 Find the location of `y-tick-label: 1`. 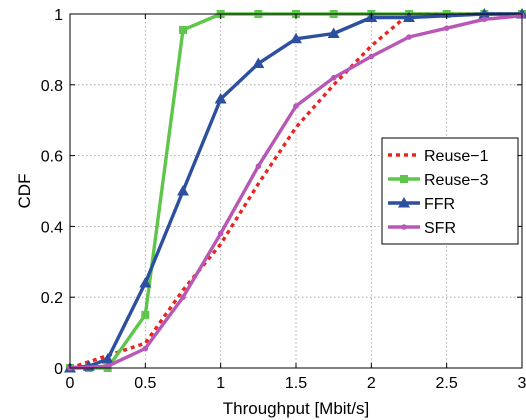

y-tick-label: 1 is located at coordinates (58, 15).